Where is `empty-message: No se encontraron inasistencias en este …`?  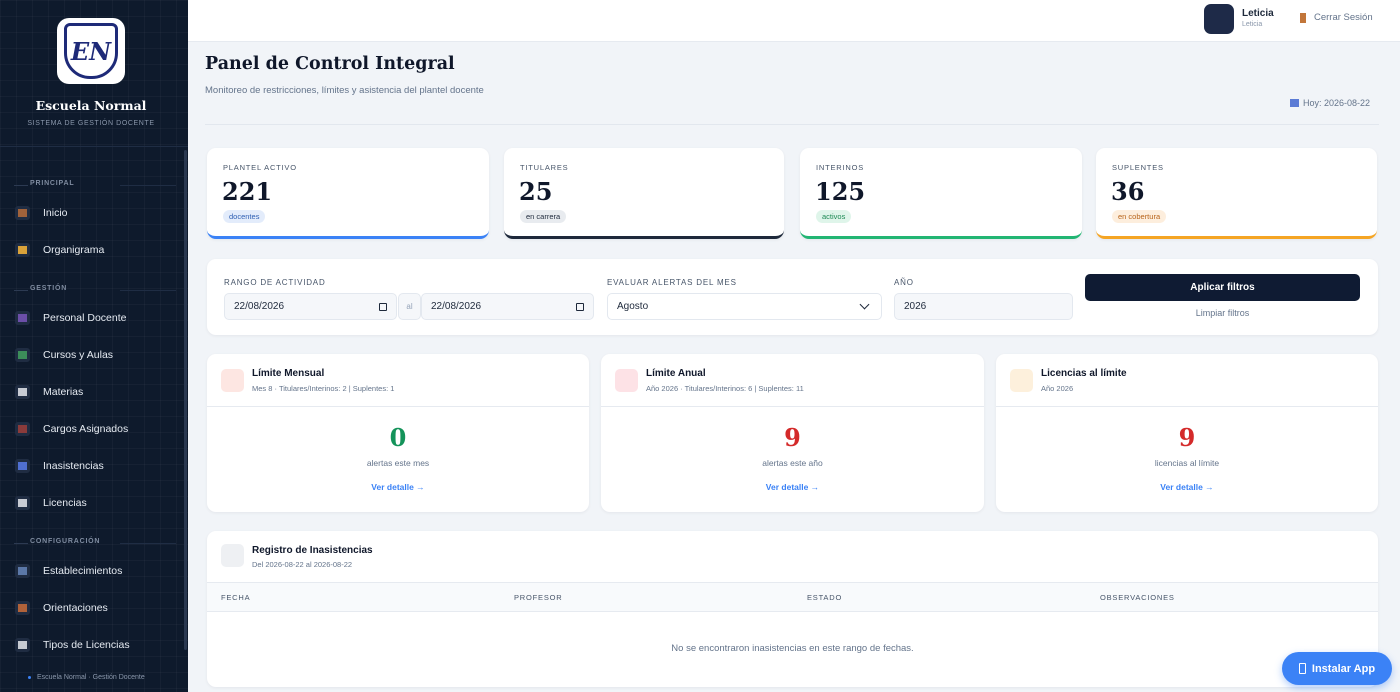
empty-message: No se encontraron inasistencias en este … is located at coordinates (792, 648).